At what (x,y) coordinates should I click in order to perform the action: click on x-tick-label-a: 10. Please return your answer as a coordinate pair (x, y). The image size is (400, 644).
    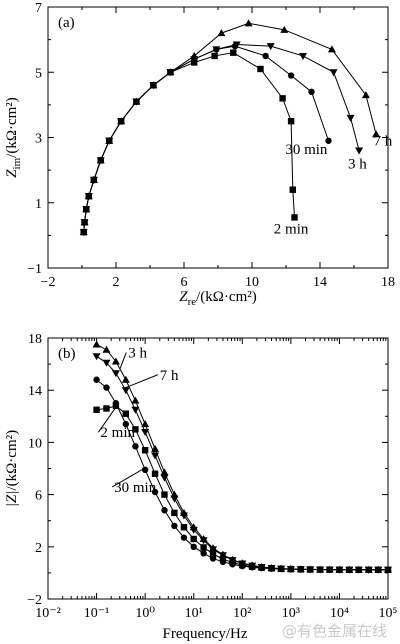
    Looking at the image, I should click on (252, 282).